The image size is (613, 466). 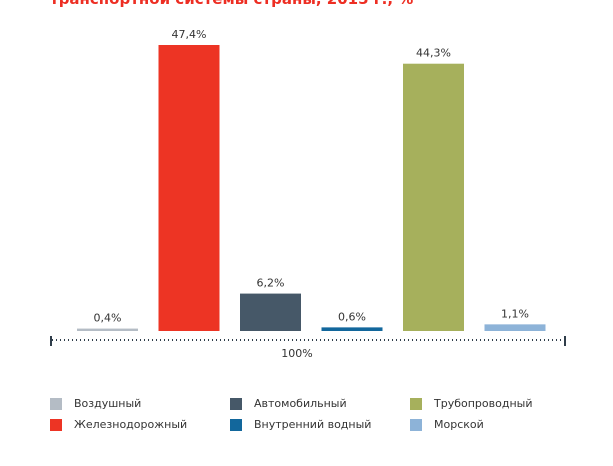 I want to click on bar-value-label-4: 0,6%, so click(x=352, y=316).